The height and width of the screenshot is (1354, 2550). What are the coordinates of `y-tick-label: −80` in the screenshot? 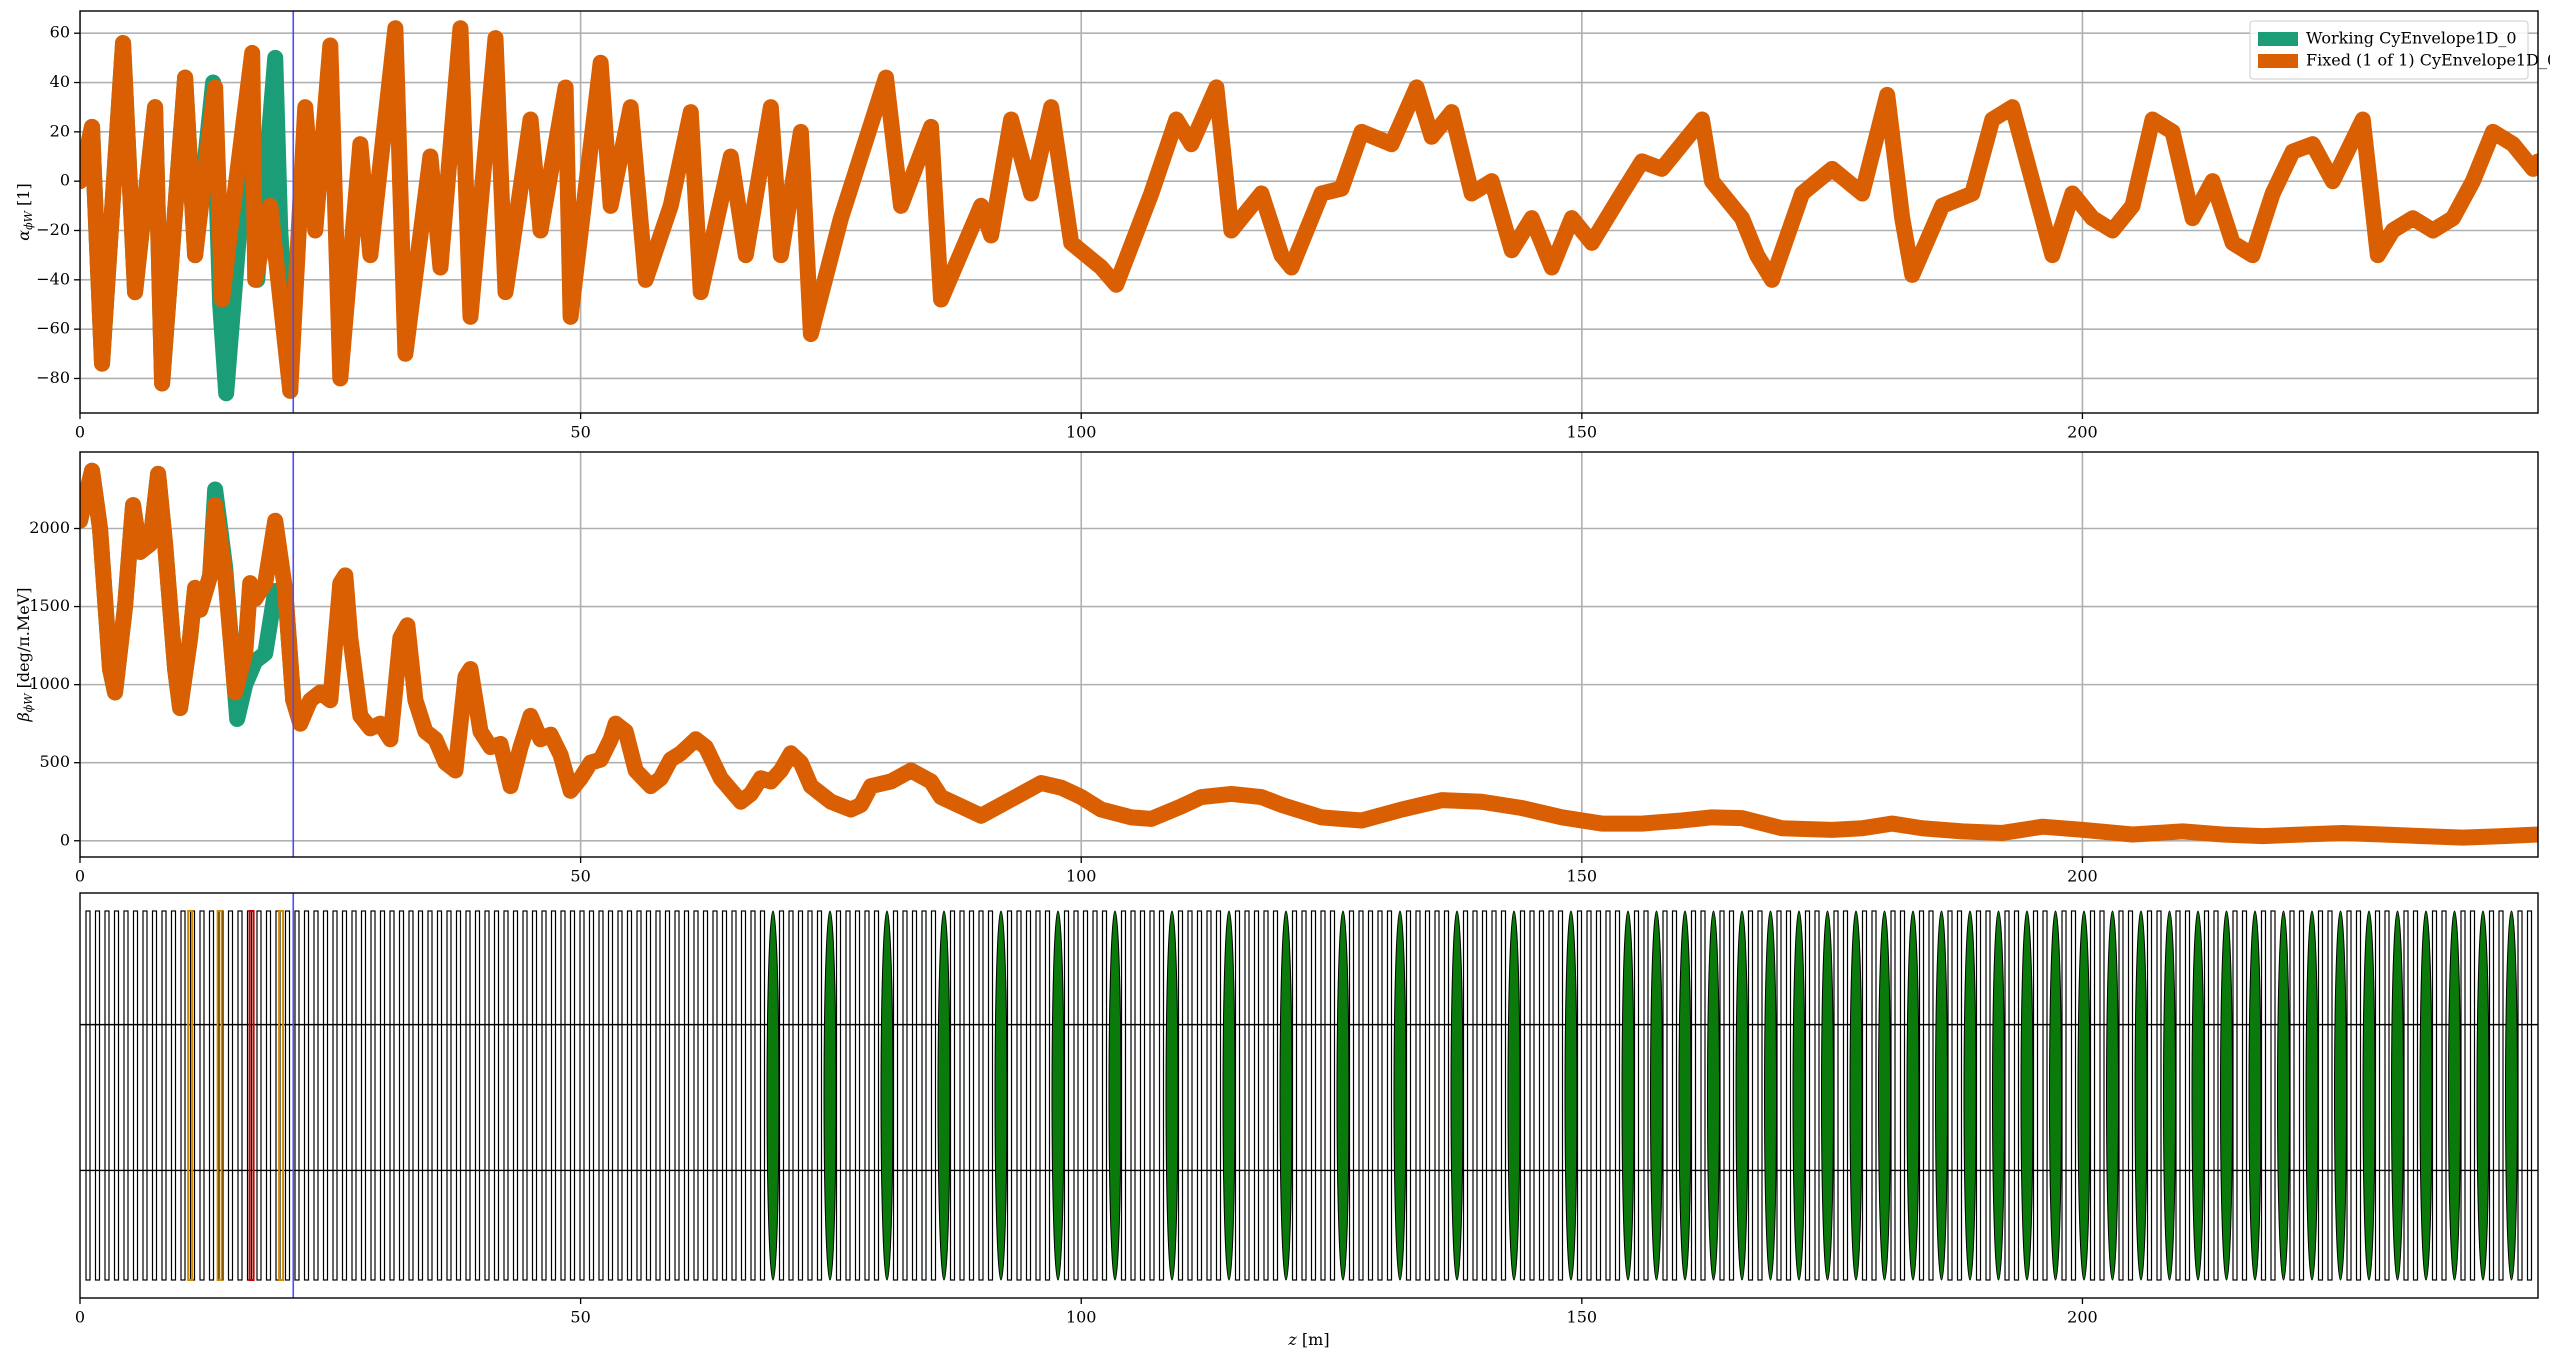 It's located at (53, 377).